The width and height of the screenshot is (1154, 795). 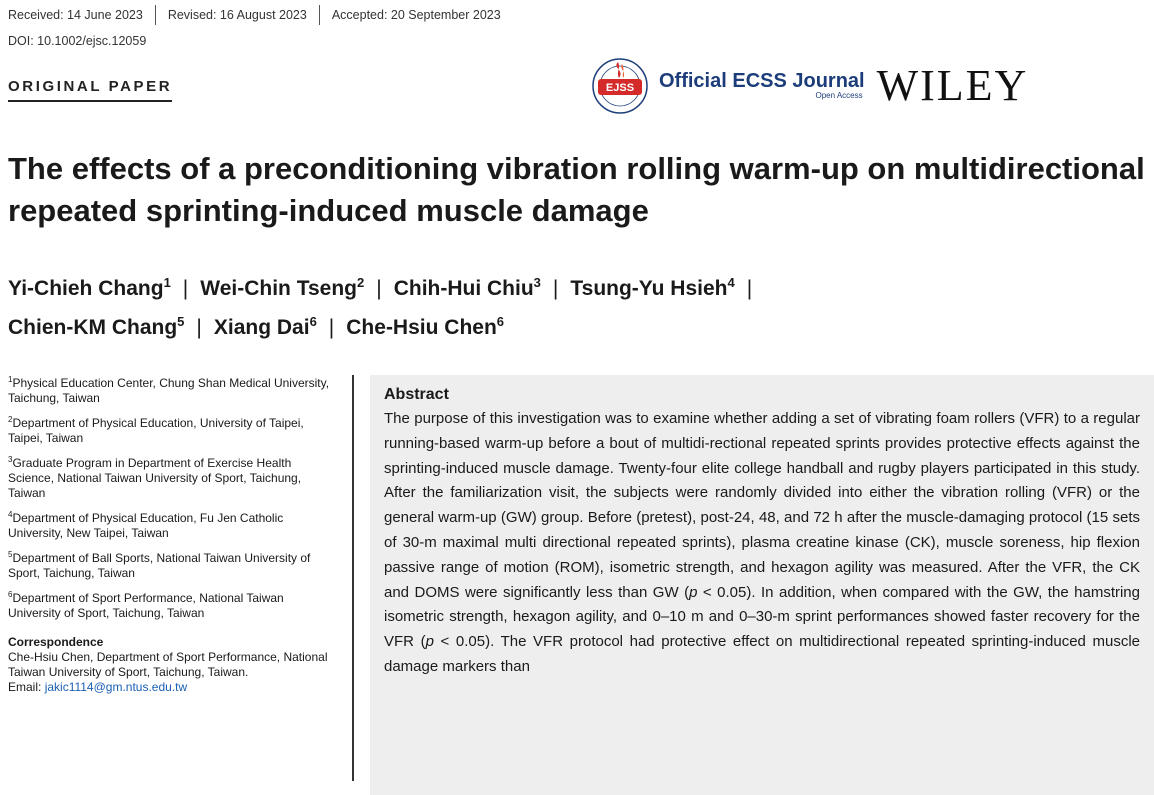 I want to click on correspondence-heading: Correspondence, so click(x=56, y=642).